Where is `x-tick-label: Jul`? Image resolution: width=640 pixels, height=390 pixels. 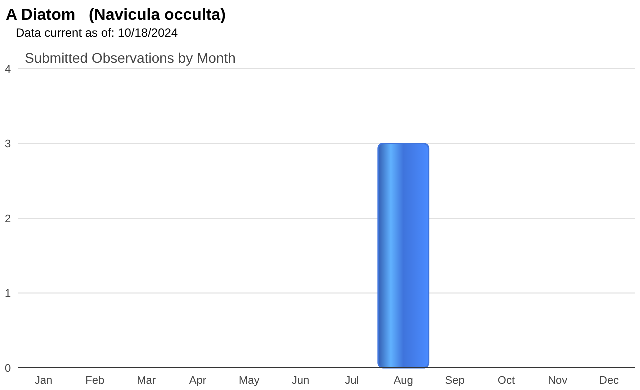 x-tick-label: Jul is located at coordinates (352, 381).